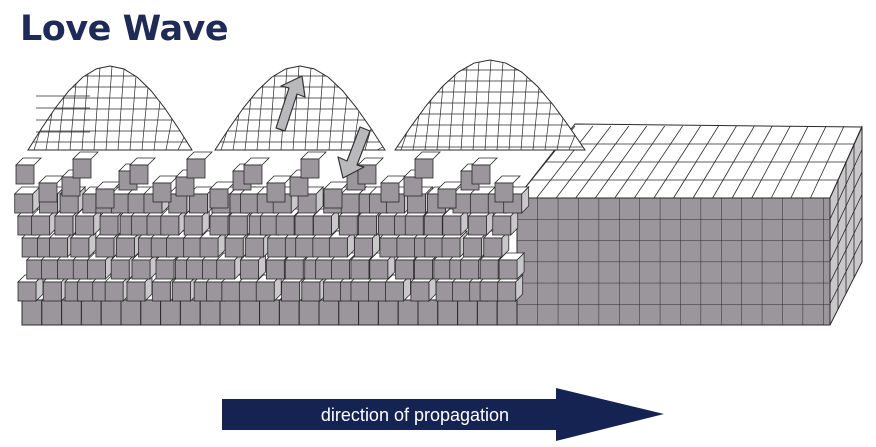 The width and height of the screenshot is (876, 447). What do you see at coordinates (689, 162) in the screenshot?
I see `undisturbed-top-face-lines` at bounding box center [689, 162].